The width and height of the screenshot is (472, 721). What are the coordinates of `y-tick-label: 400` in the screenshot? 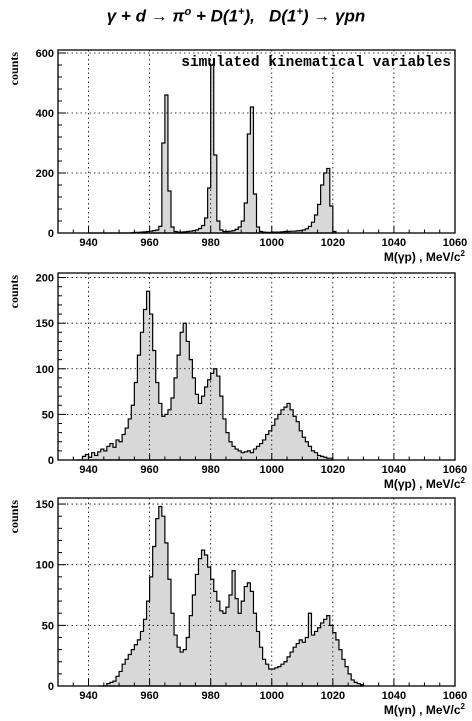 It's located at (45, 114).